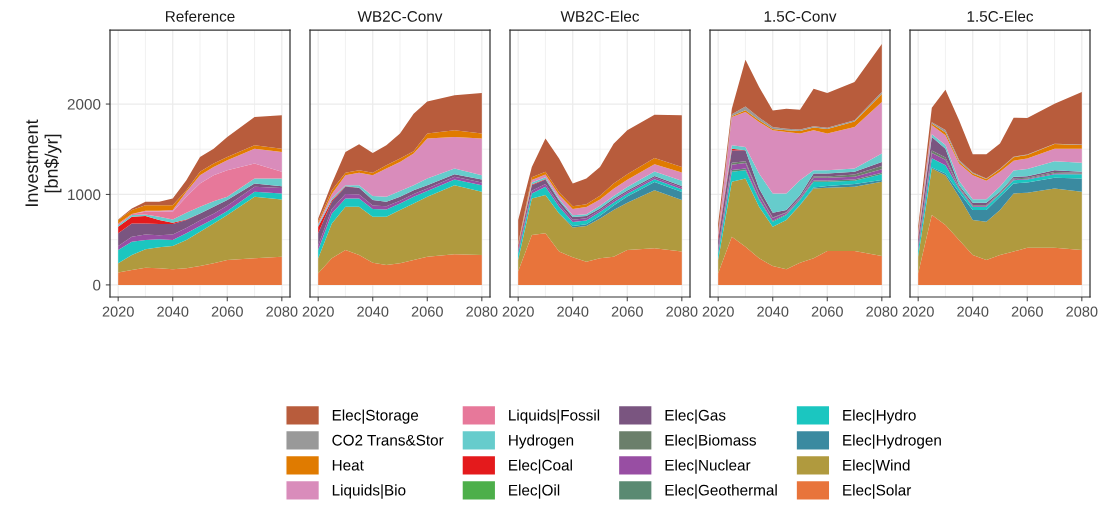 The image size is (1106, 514). I want to click on legend-label: Elec|Coal, so click(540, 466).